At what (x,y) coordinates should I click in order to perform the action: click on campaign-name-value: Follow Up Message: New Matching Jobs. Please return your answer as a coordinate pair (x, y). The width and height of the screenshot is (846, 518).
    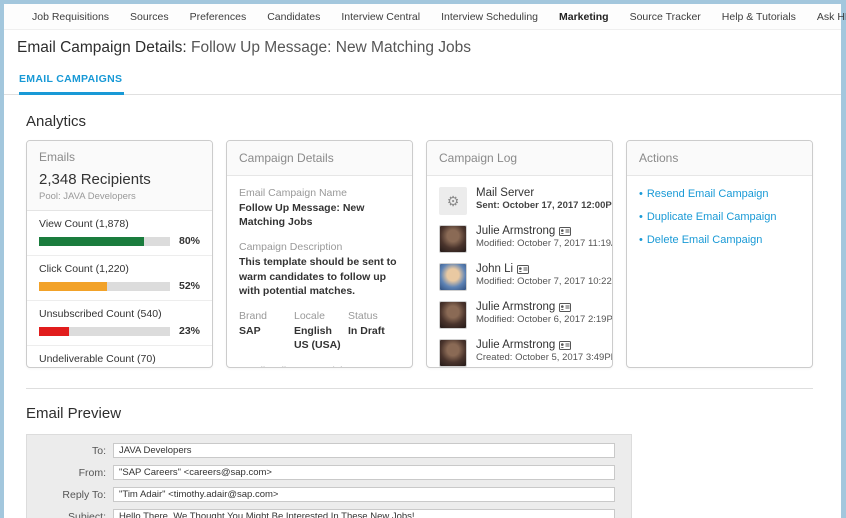
    Looking at the image, I should click on (302, 215).